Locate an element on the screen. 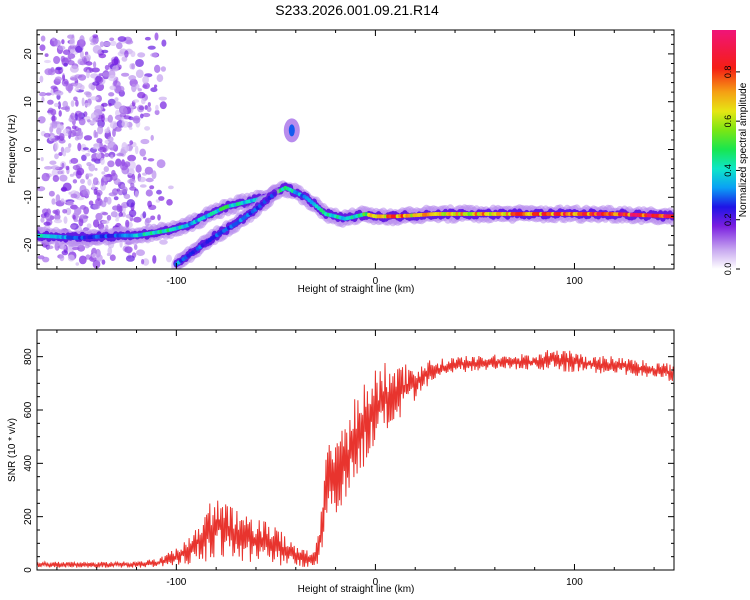 This screenshot has height=600, width=750. colorbar-tick-label: 0.8 is located at coordinates (728, 72).